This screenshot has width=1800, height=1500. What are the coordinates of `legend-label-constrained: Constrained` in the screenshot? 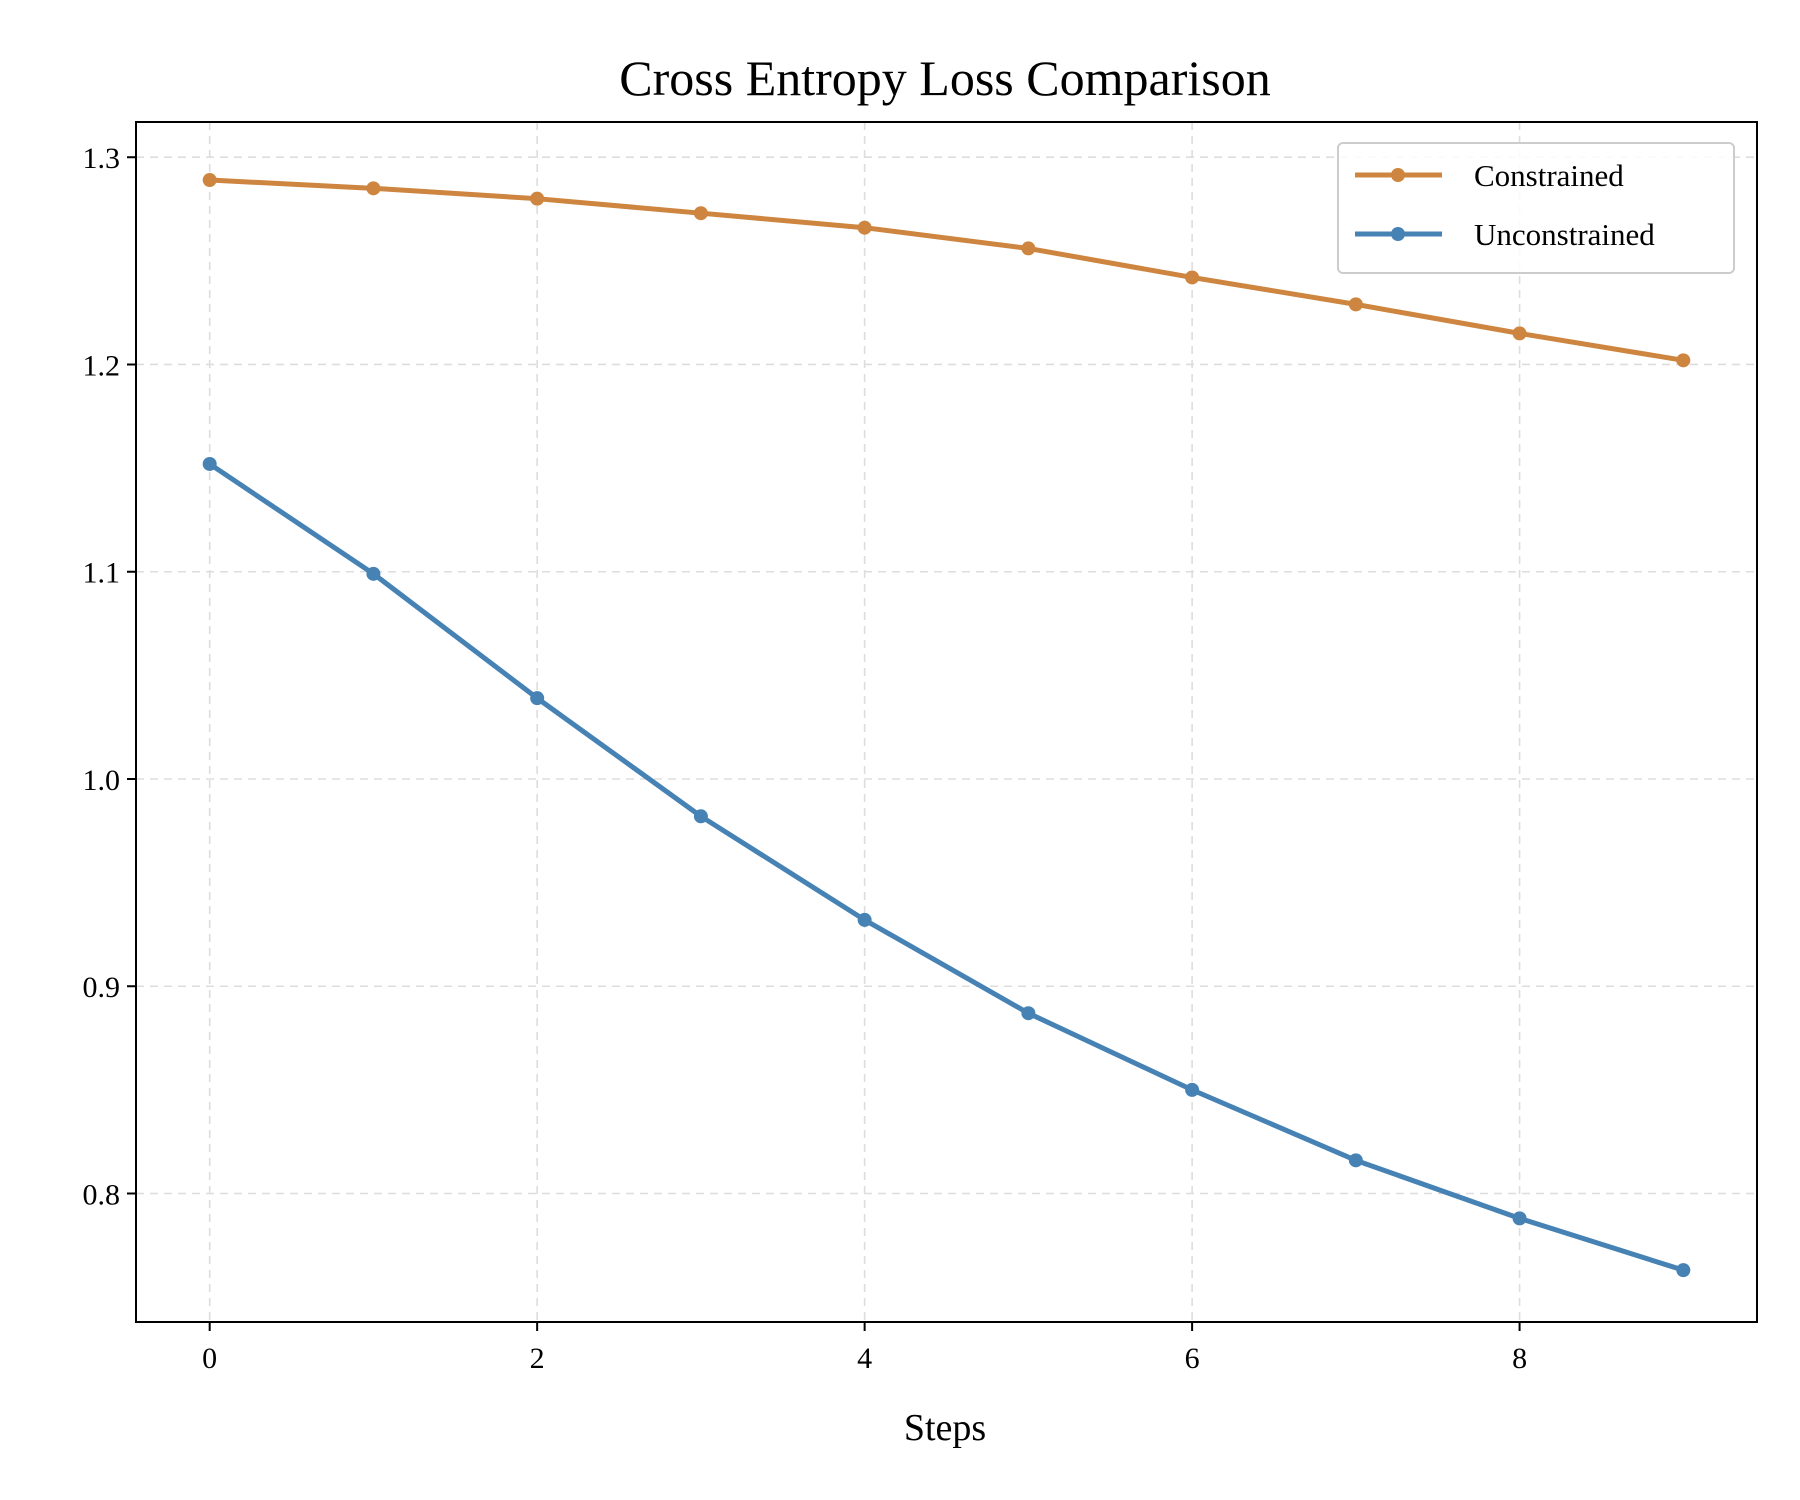 It's located at (1549, 175).